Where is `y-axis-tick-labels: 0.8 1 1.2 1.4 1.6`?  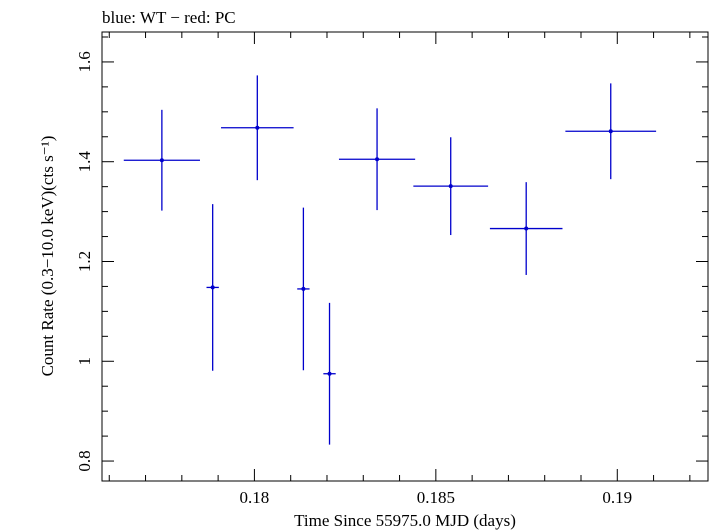
y-axis-tick-labels: 0.8 1 1.2 1.4 1.6 is located at coordinates (84, 261).